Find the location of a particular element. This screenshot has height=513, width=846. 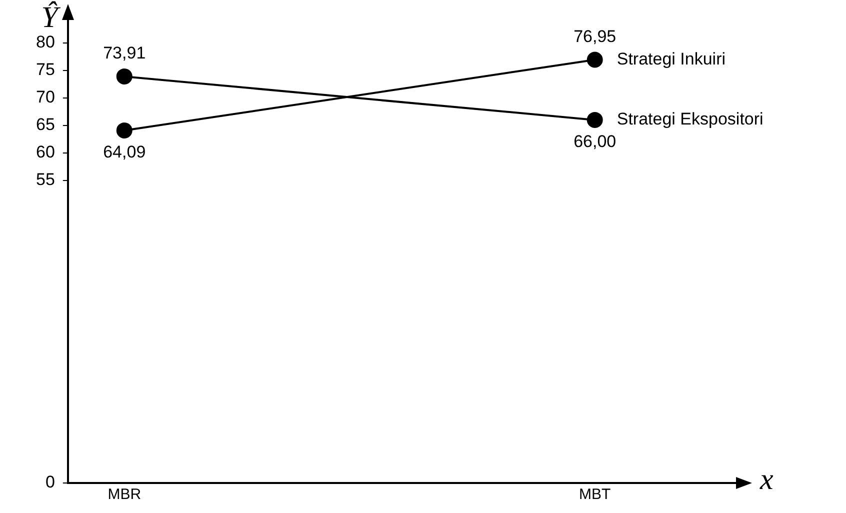

y-tick-label: 60 is located at coordinates (45, 152).